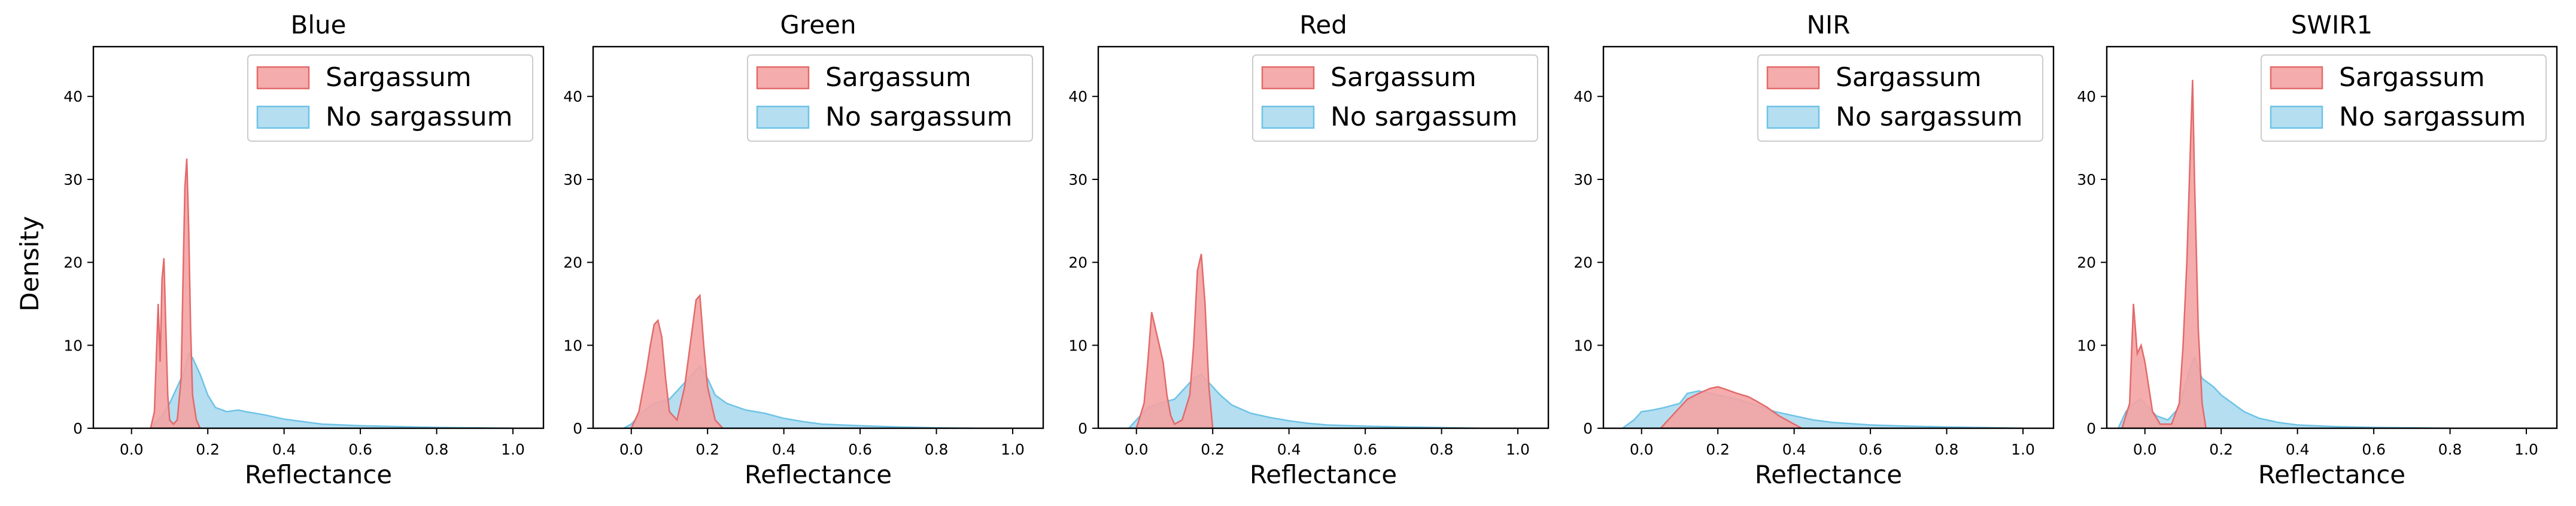 This screenshot has height=506, width=2576. What do you see at coordinates (1829, 24) in the screenshot?
I see `subplot-title: NIR` at bounding box center [1829, 24].